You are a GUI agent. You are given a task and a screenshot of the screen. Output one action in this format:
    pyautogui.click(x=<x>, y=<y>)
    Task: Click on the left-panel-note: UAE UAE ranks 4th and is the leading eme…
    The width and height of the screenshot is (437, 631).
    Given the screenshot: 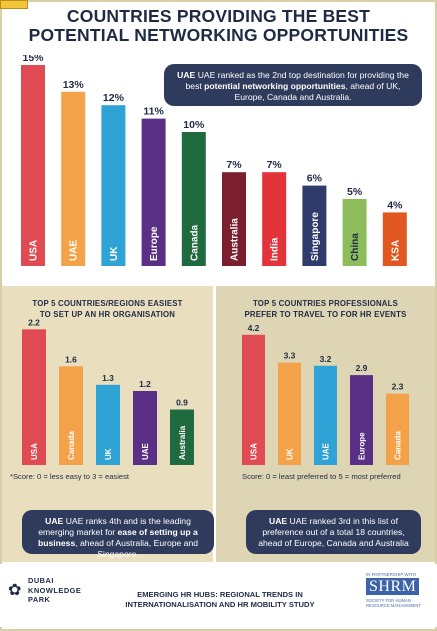 What is the action you would take?
    pyautogui.click(x=118, y=534)
    